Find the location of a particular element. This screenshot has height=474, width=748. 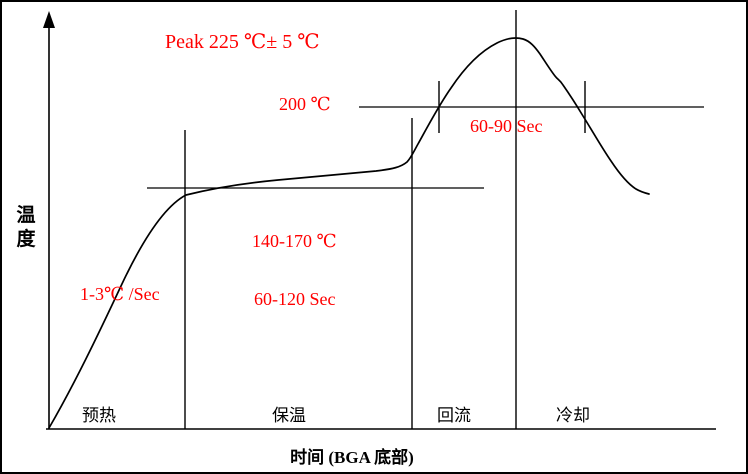

y-axis-label: 温度 is located at coordinates (26, 227).